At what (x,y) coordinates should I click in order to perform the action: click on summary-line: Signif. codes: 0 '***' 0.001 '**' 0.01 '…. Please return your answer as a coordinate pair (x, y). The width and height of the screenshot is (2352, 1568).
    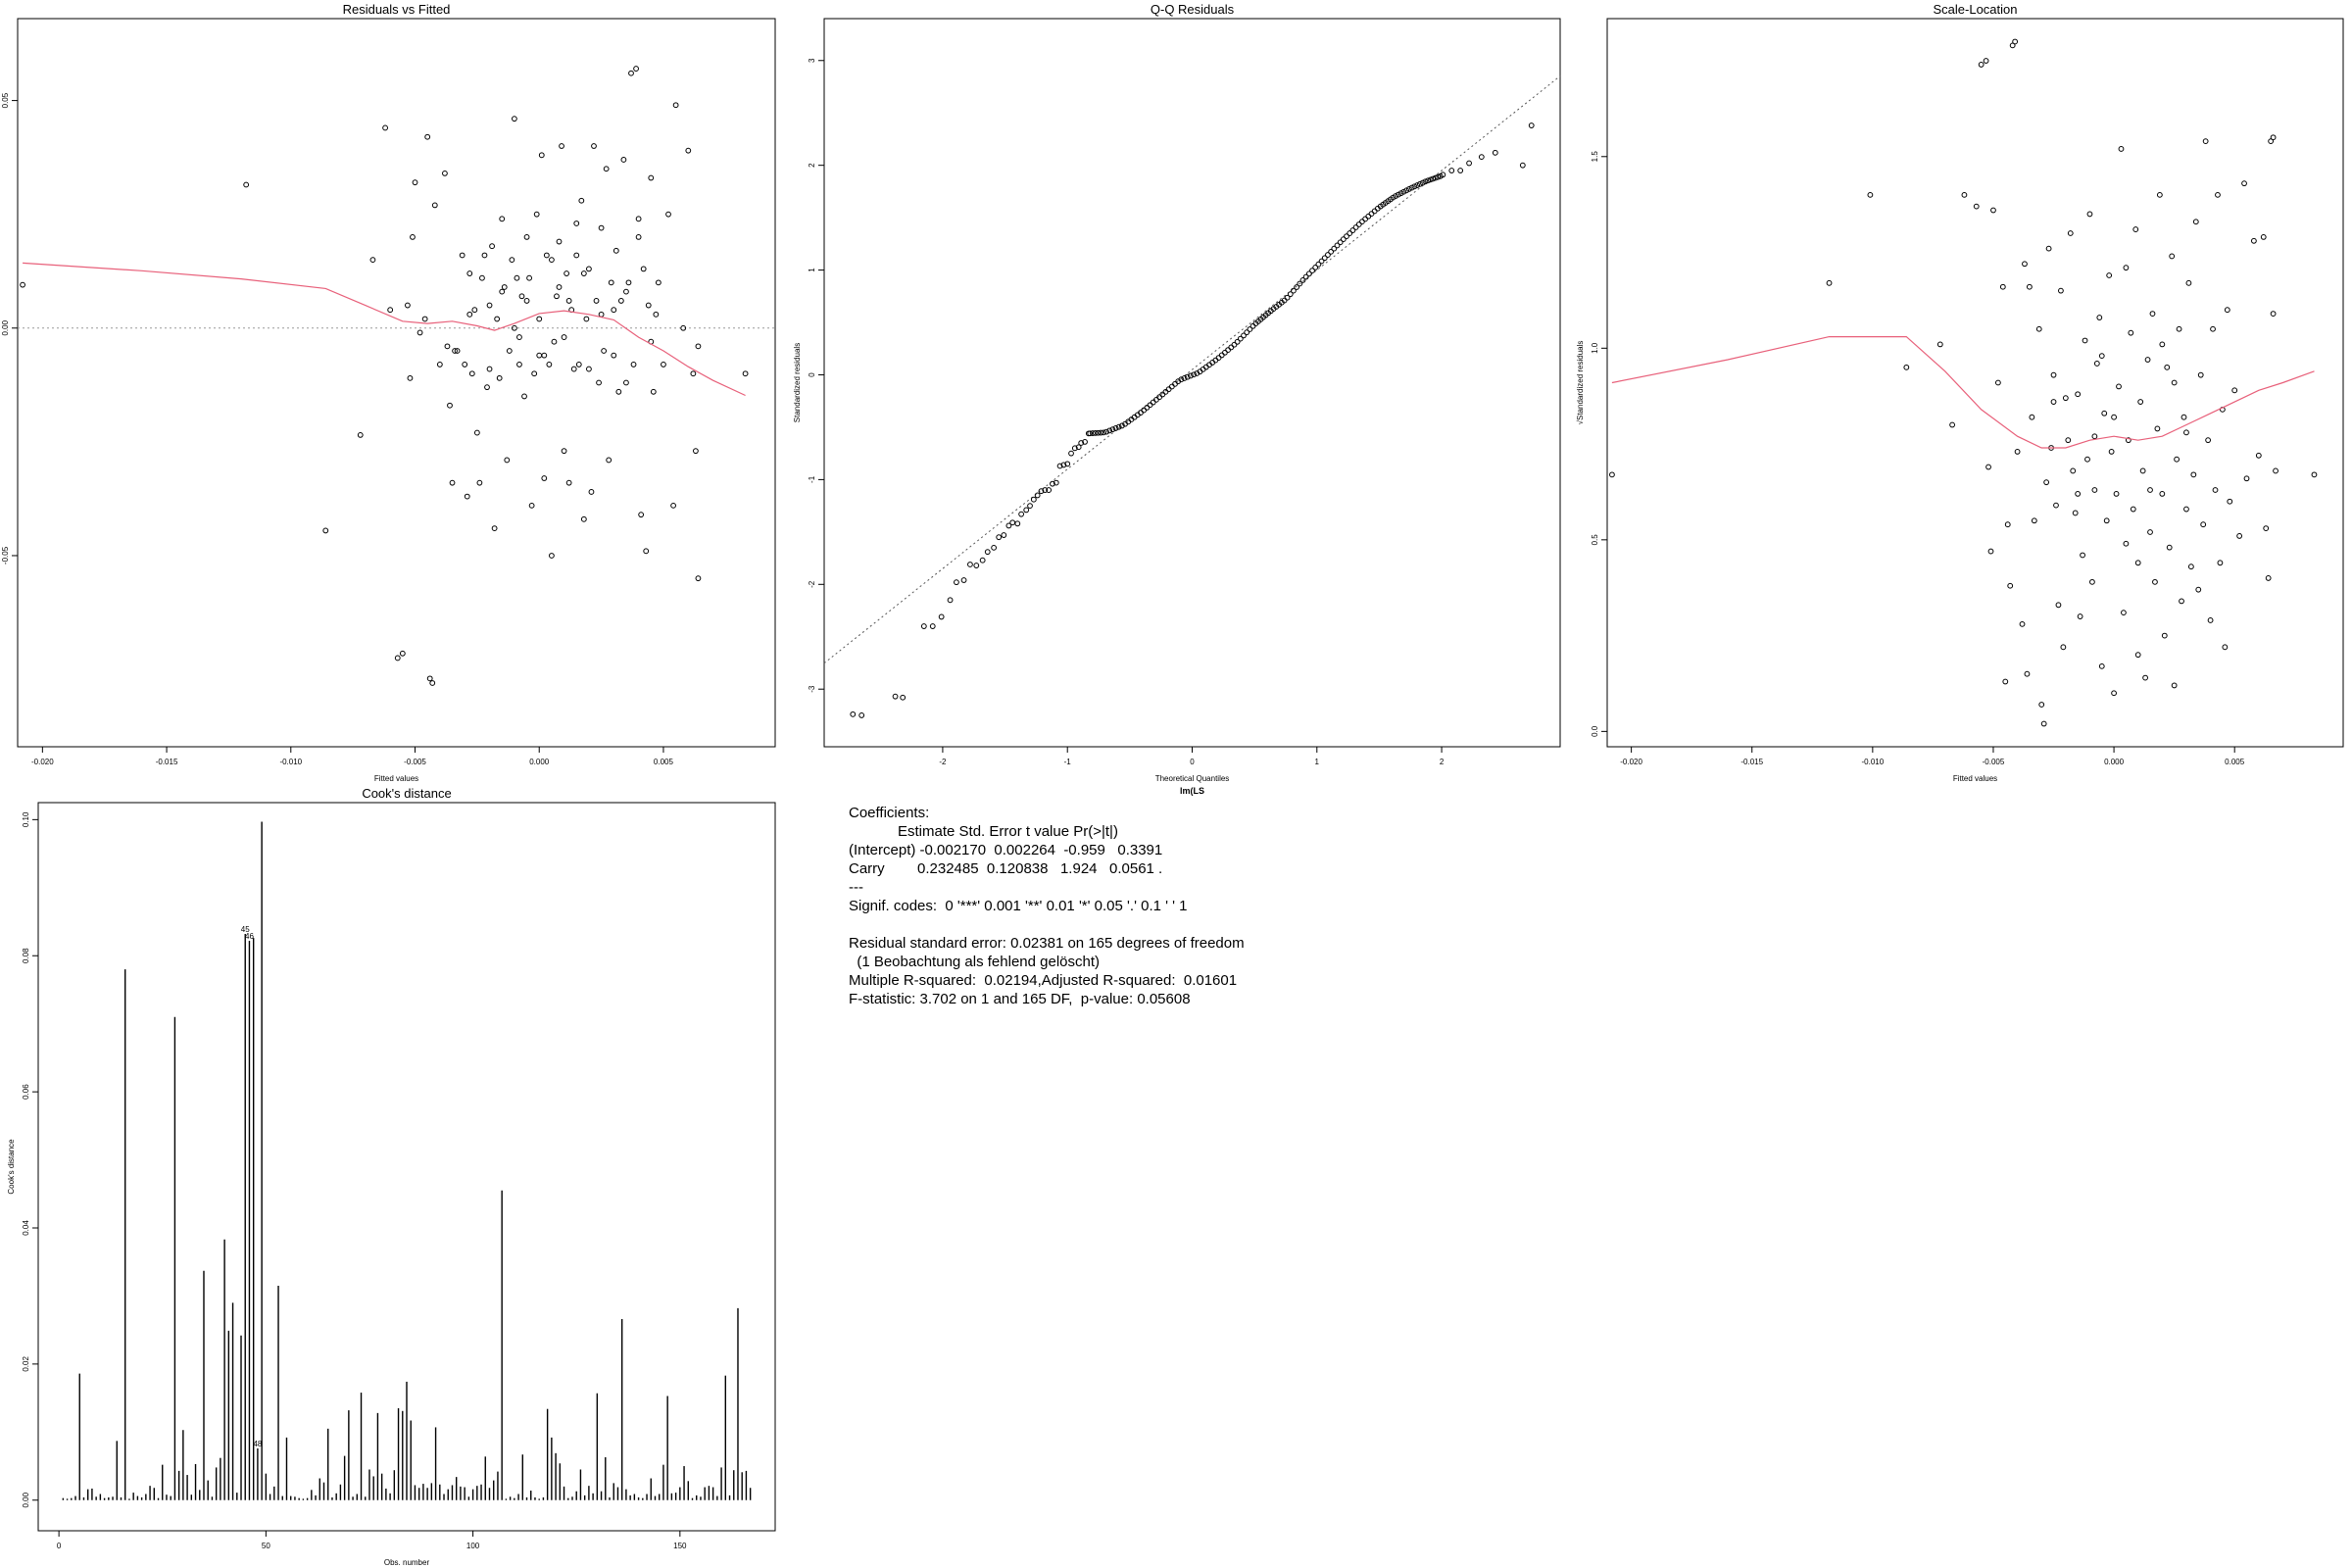
    Looking at the image, I should click on (1018, 906).